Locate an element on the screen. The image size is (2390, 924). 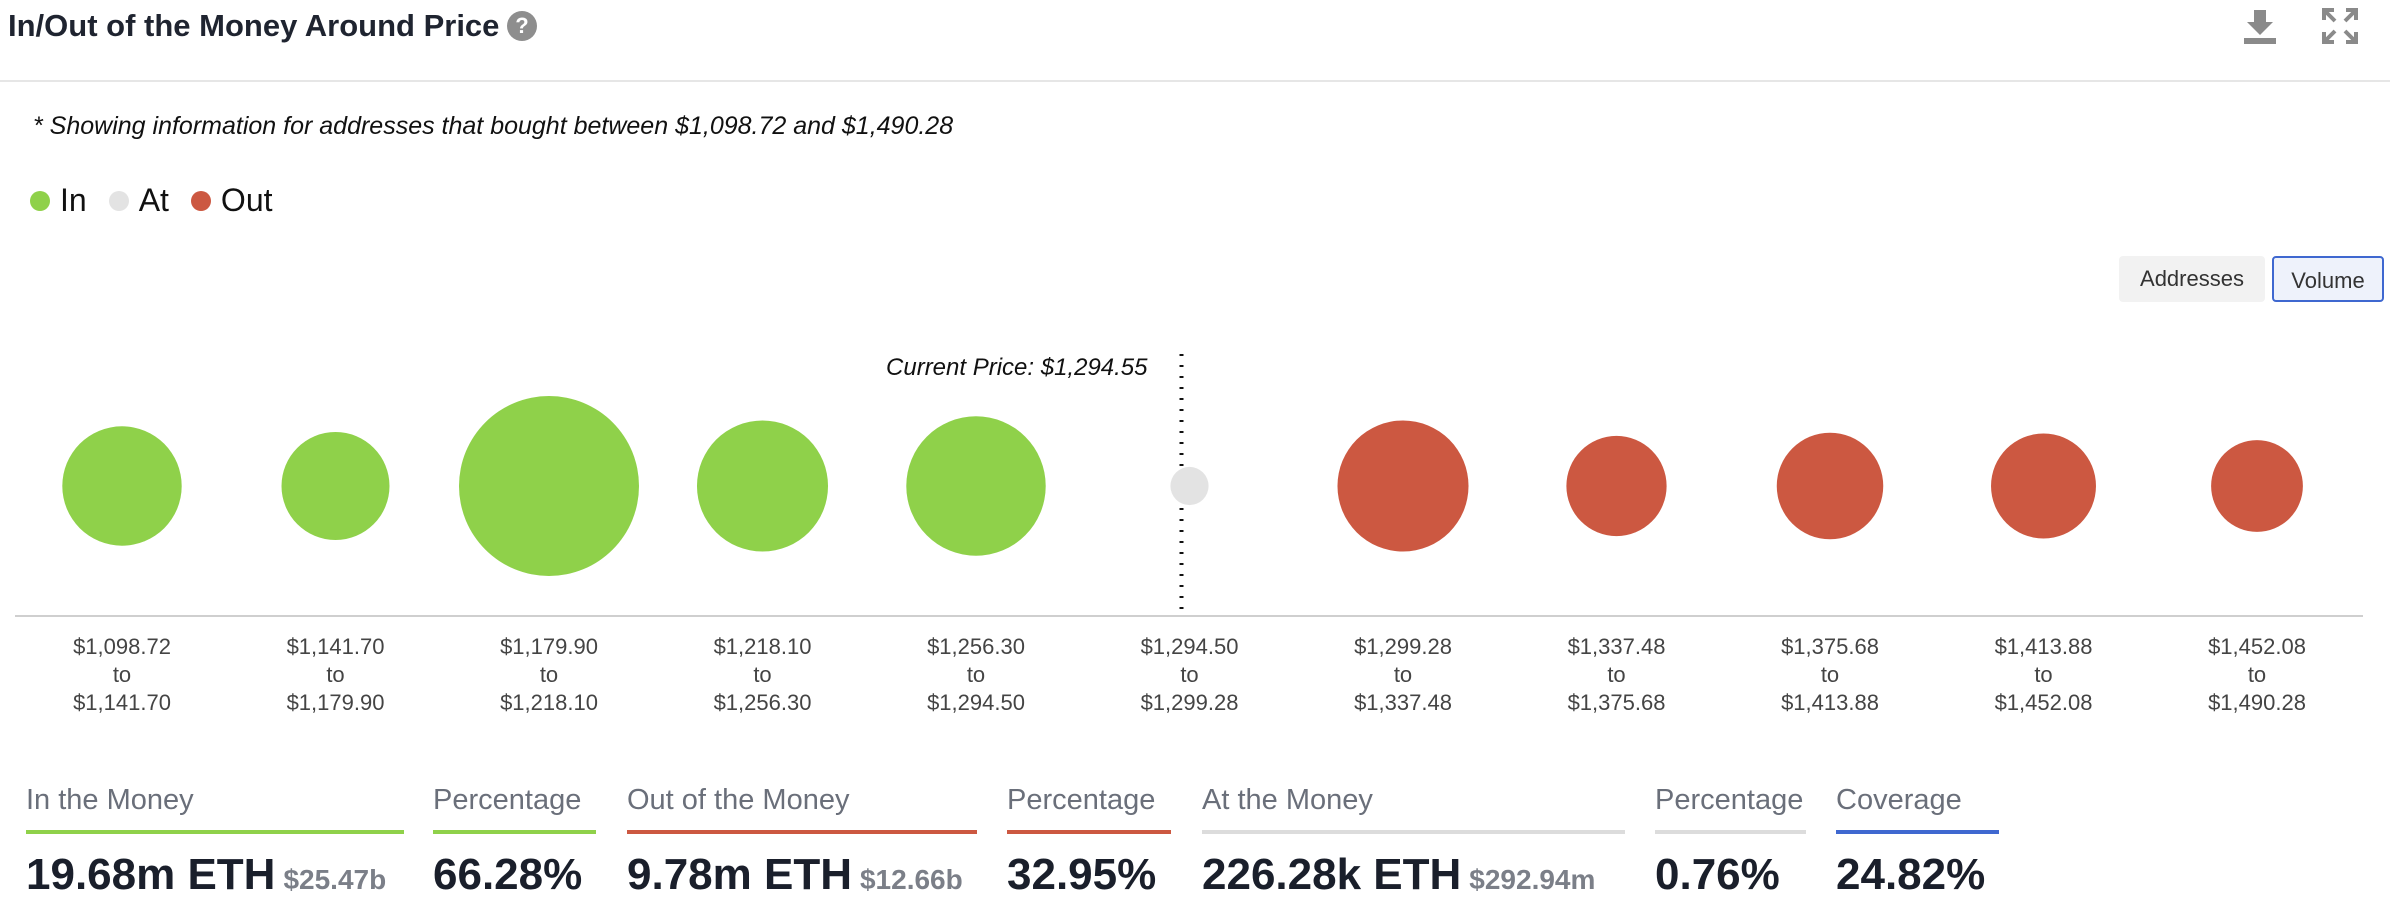
range-from-label: $1,337.48 is located at coordinates (1617, 646).